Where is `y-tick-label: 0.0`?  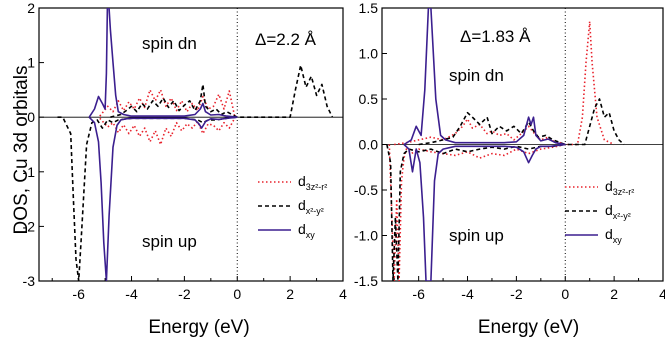 y-tick-label: 0.0 is located at coordinates (369, 145).